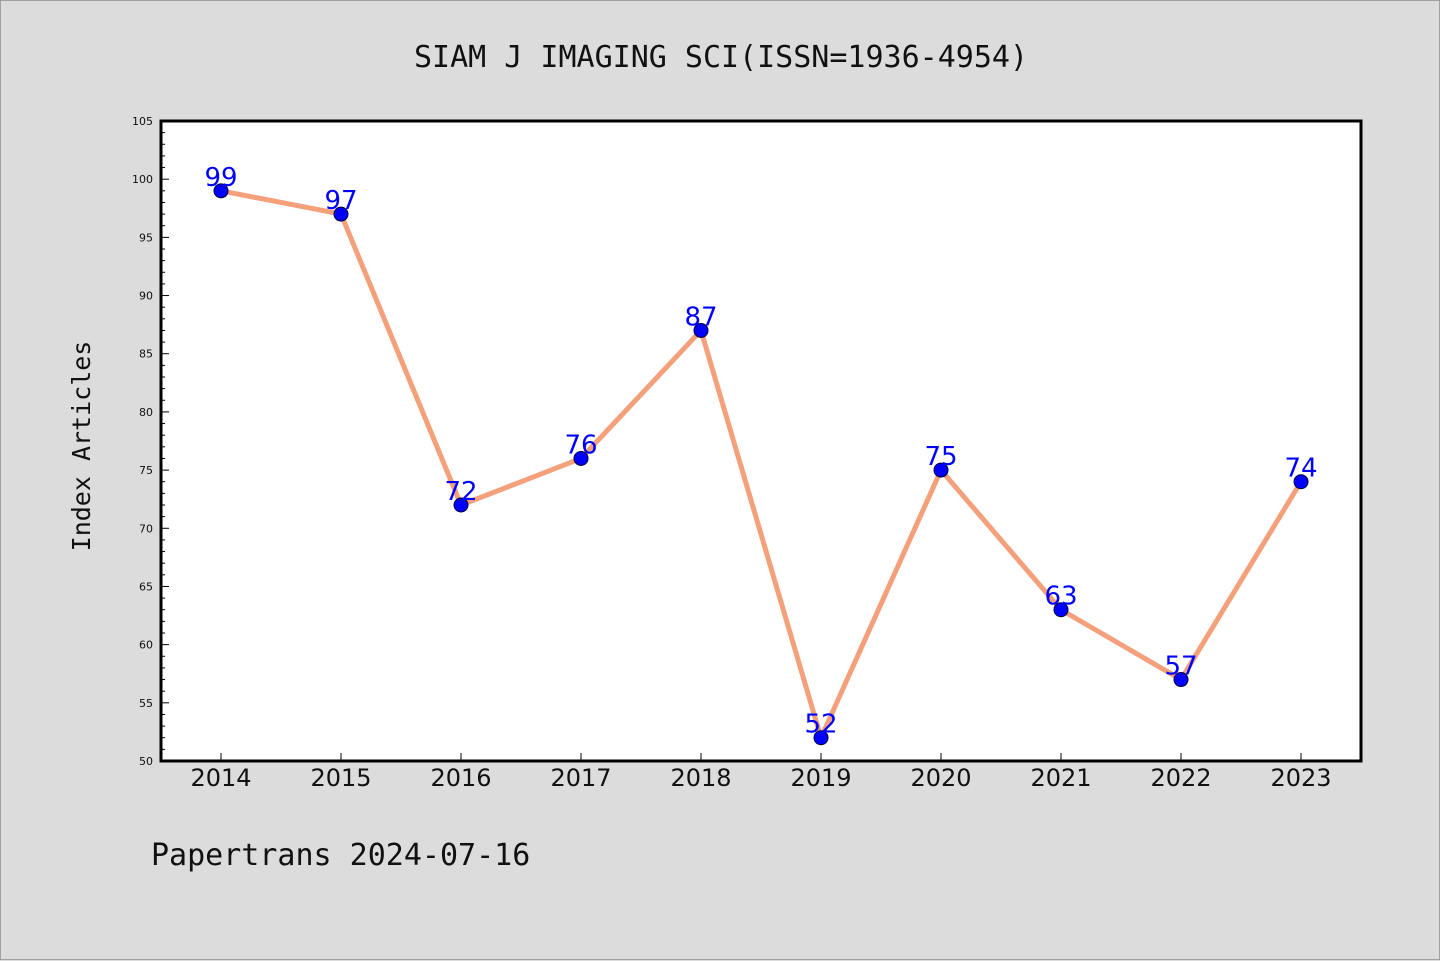 This screenshot has width=1440, height=961. I want to click on footer-credit: Papertrans 2024-07-16, so click(340, 855).